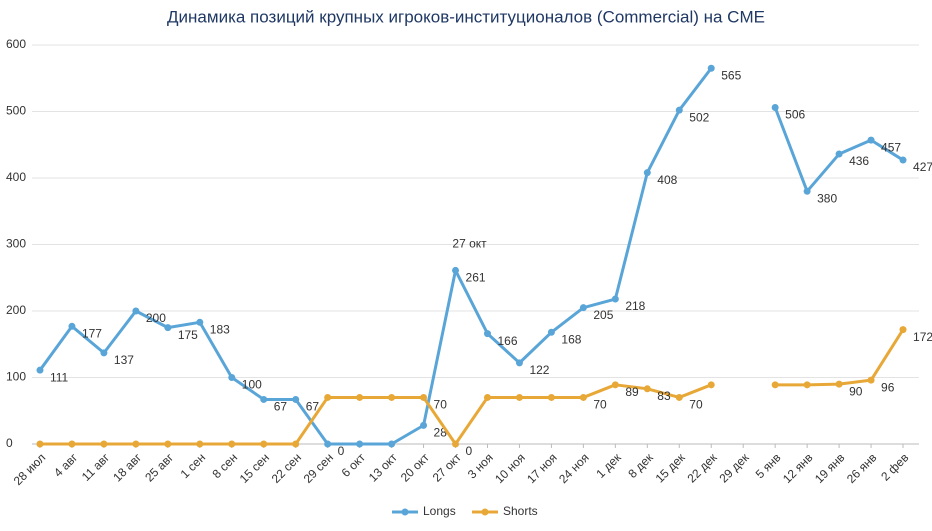  What do you see at coordinates (635, 306) in the screenshot?
I see `data-label: 218` at bounding box center [635, 306].